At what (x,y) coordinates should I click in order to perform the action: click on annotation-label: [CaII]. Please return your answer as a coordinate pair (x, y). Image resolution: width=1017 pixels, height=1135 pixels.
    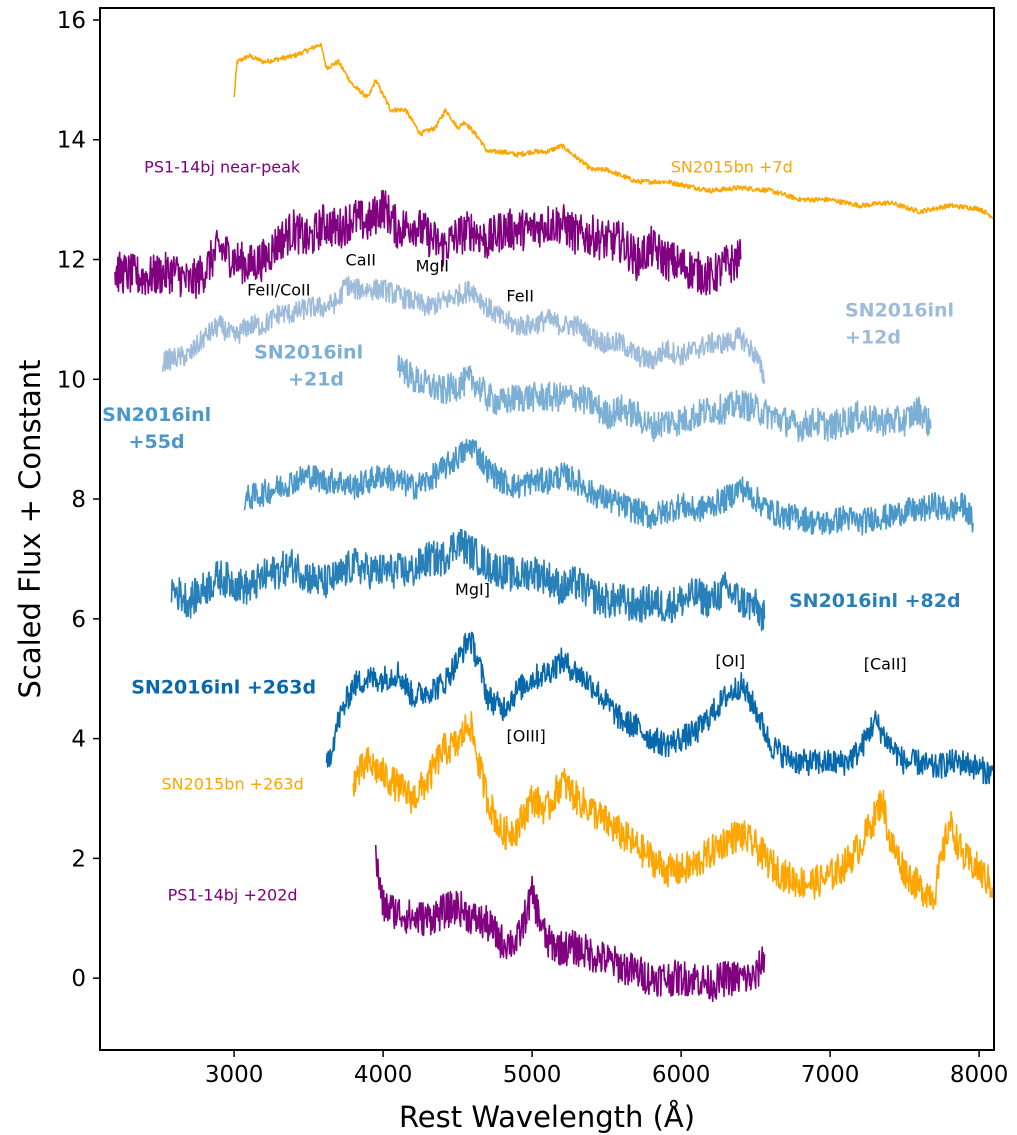
    Looking at the image, I should click on (885, 664).